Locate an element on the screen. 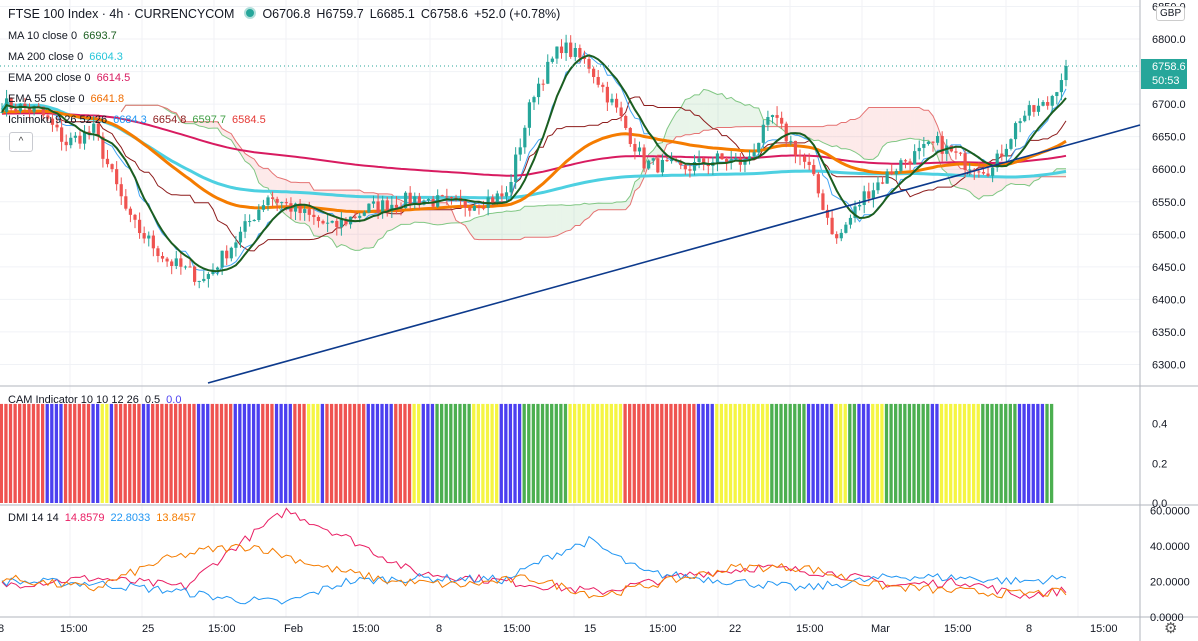 The height and width of the screenshot is (641, 1198). collapse-legend-button: ^ is located at coordinates (21, 142).